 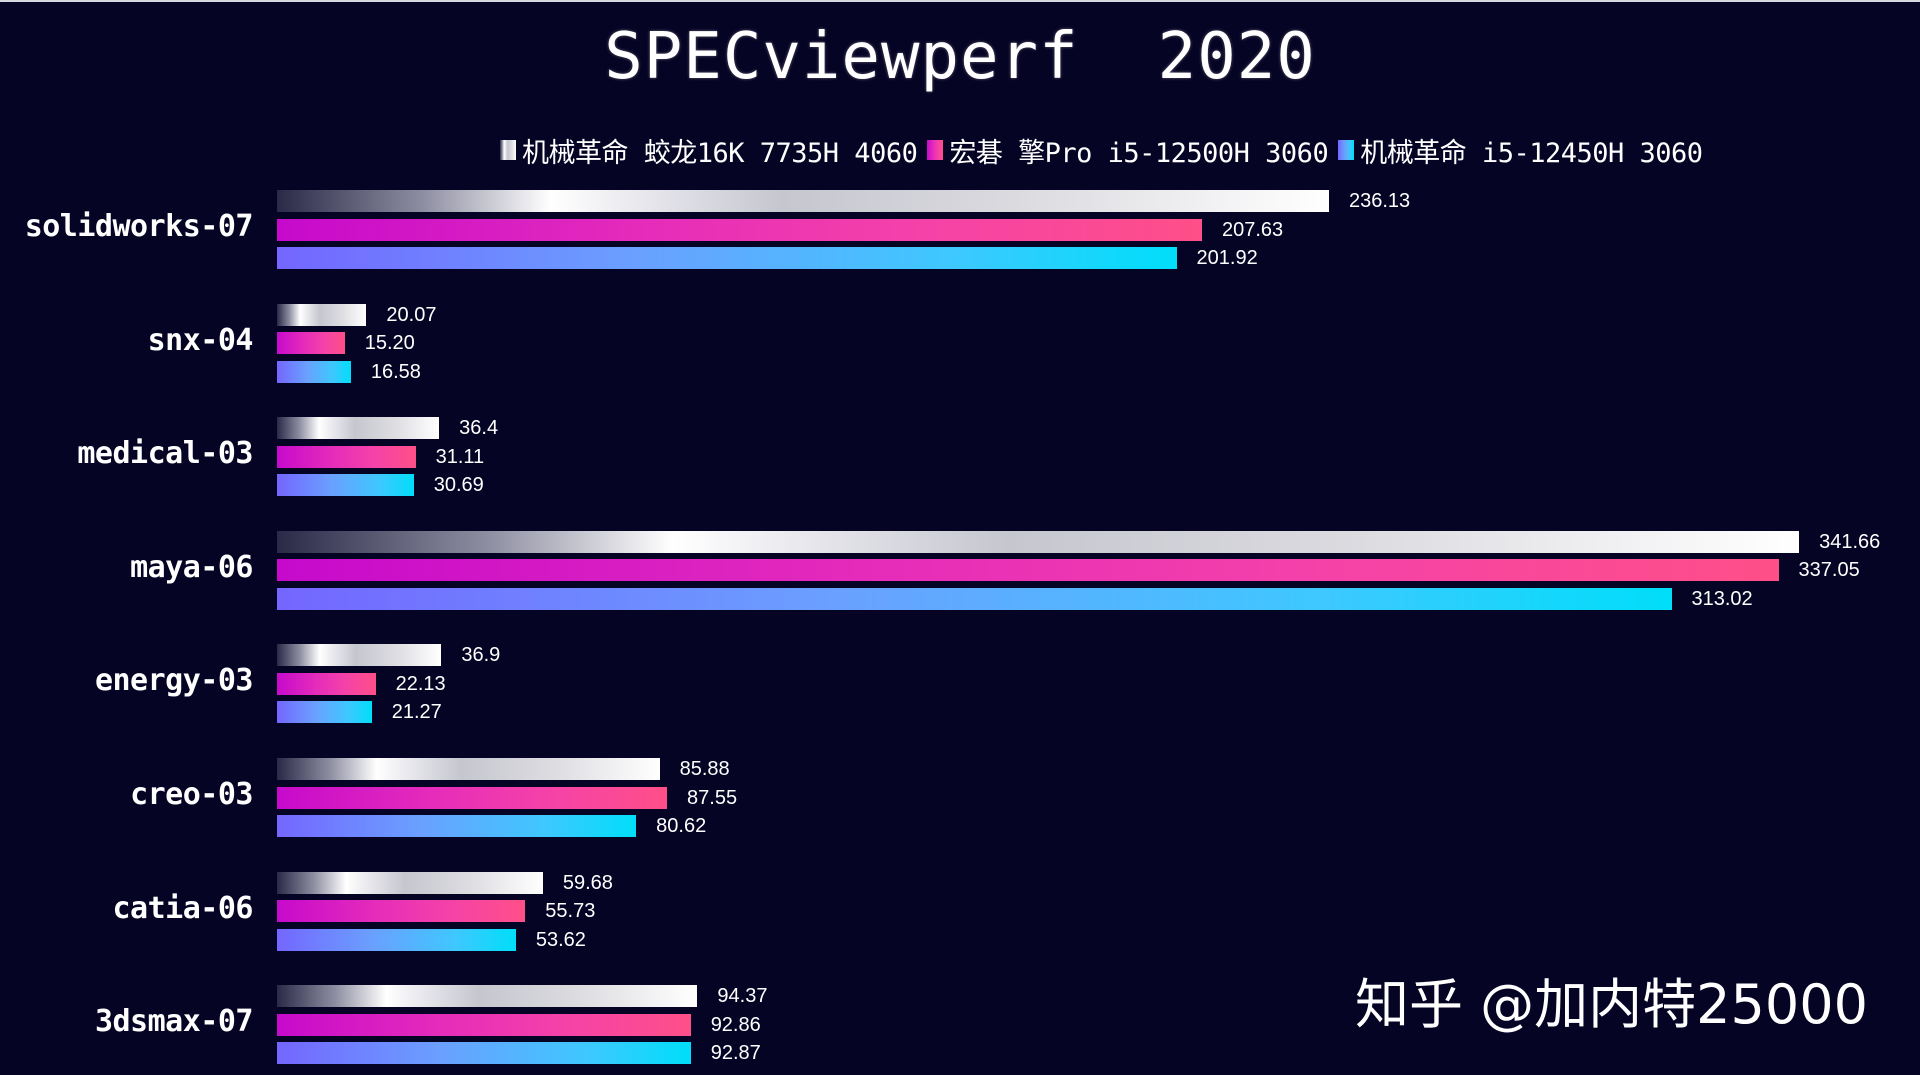 What do you see at coordinates (570, 911) in the screenshot?
I see `data-label: 55.73` at bounding box center [570, 911].